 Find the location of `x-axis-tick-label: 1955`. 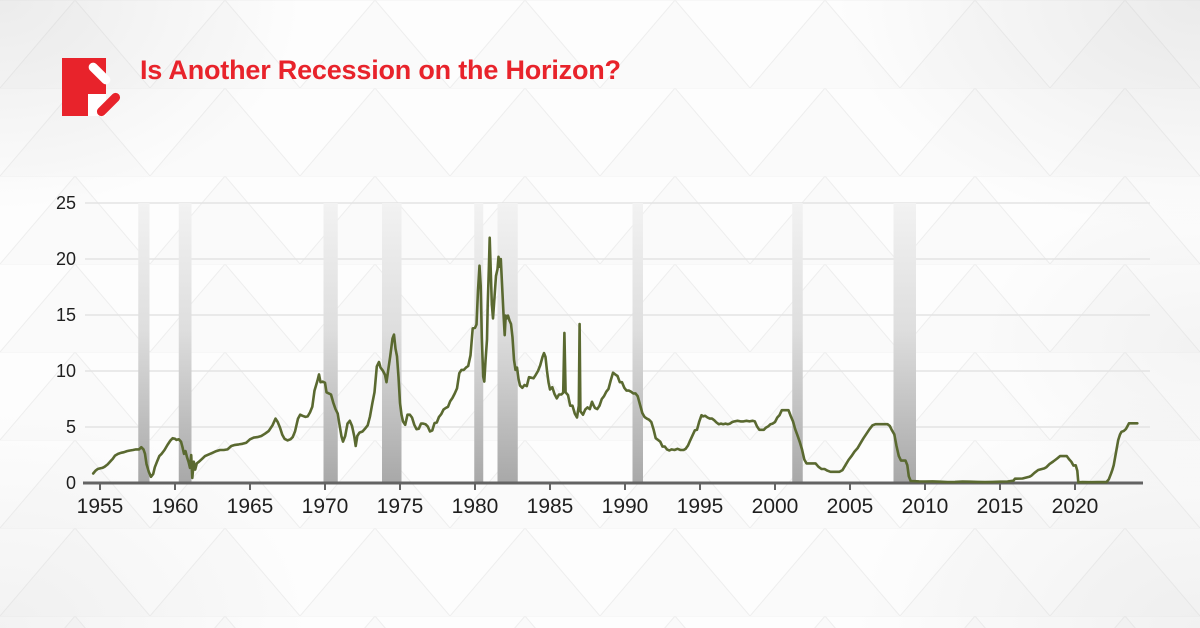

x-axis-tick-label: 1955 is located at coordinates (100, 506).